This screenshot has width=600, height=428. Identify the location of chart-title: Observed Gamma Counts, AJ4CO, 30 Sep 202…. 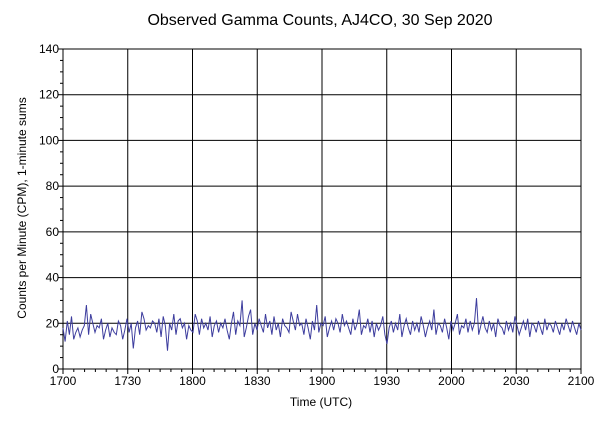
(319, 20).